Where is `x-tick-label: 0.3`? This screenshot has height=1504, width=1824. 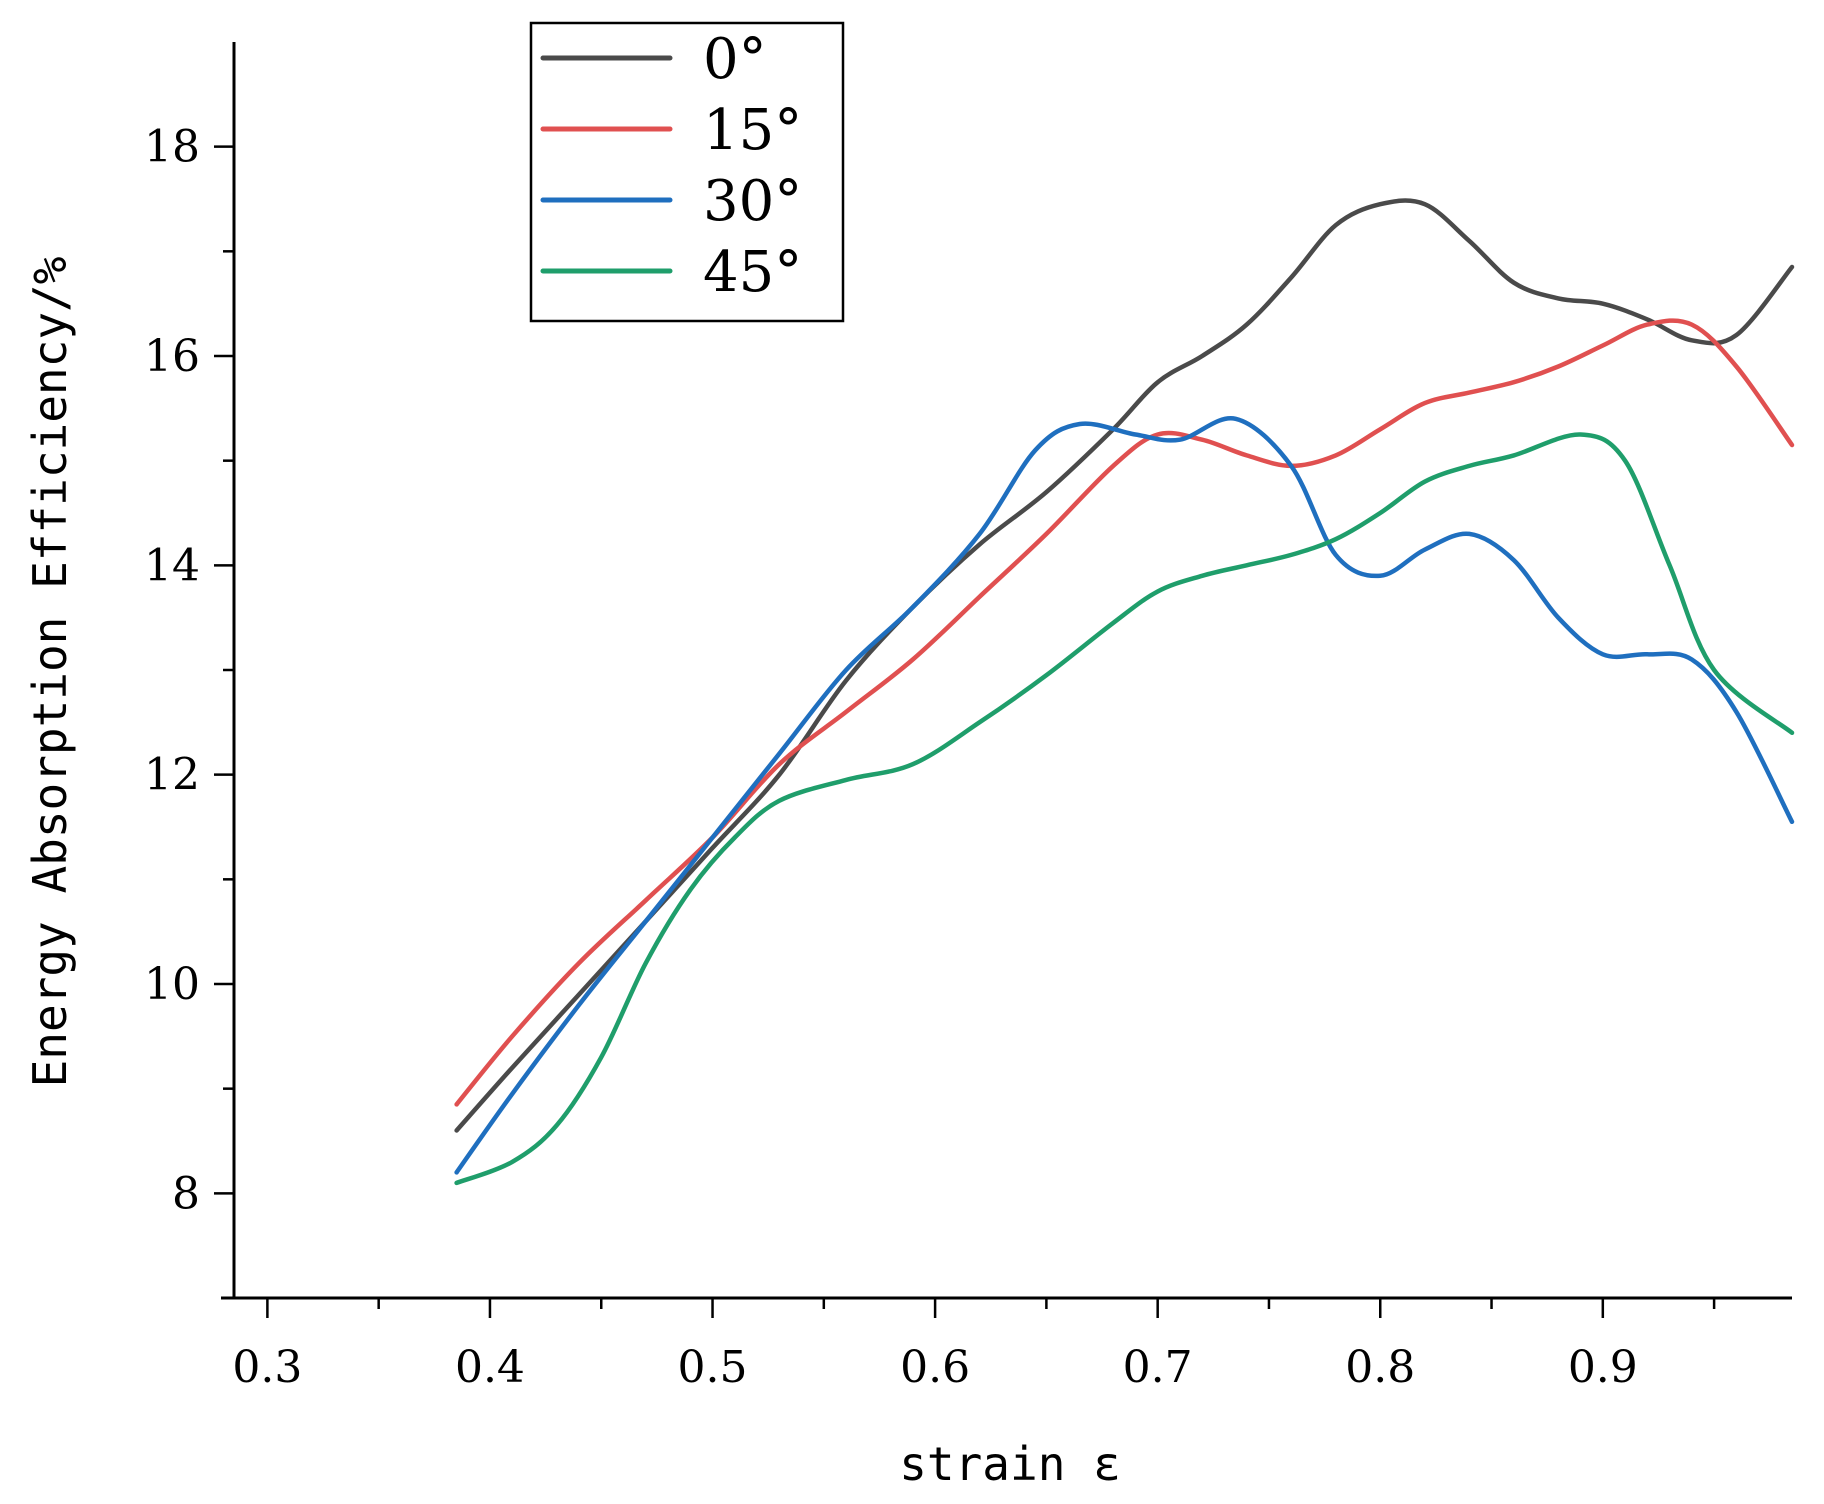
x-tick-label: 0.3 is located at coordinates (267, 1367).